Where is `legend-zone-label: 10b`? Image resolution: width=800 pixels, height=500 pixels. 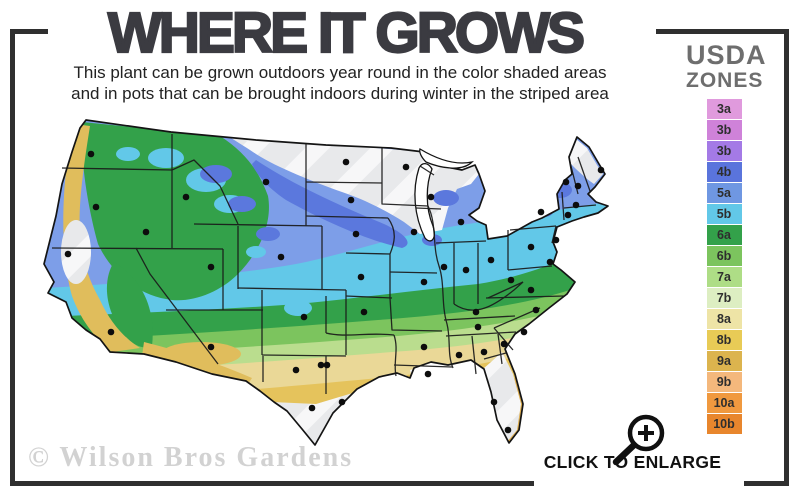 legend-zone-label: 10b is located at coordinates (724, 424).